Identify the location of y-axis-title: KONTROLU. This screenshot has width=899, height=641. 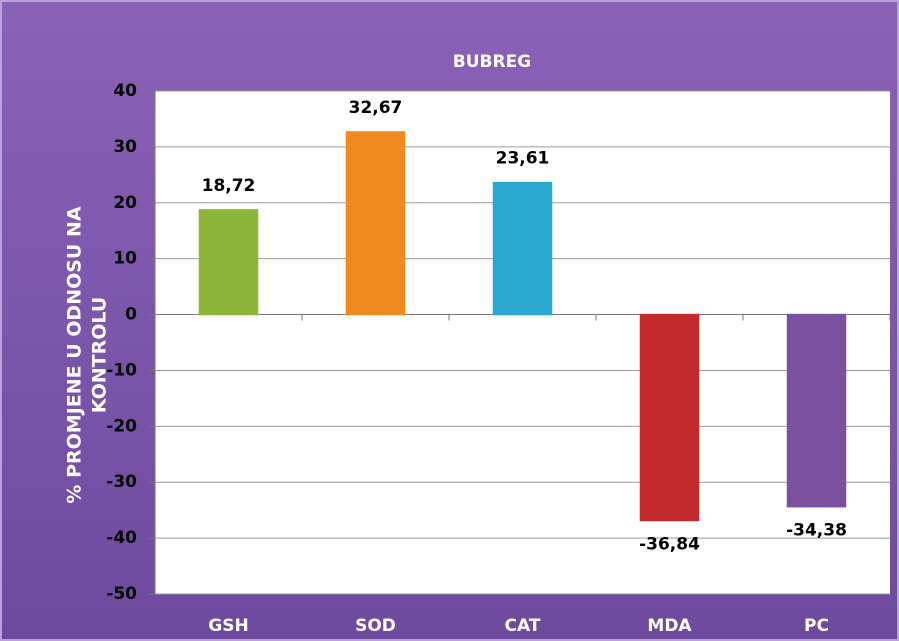
(100, 355).